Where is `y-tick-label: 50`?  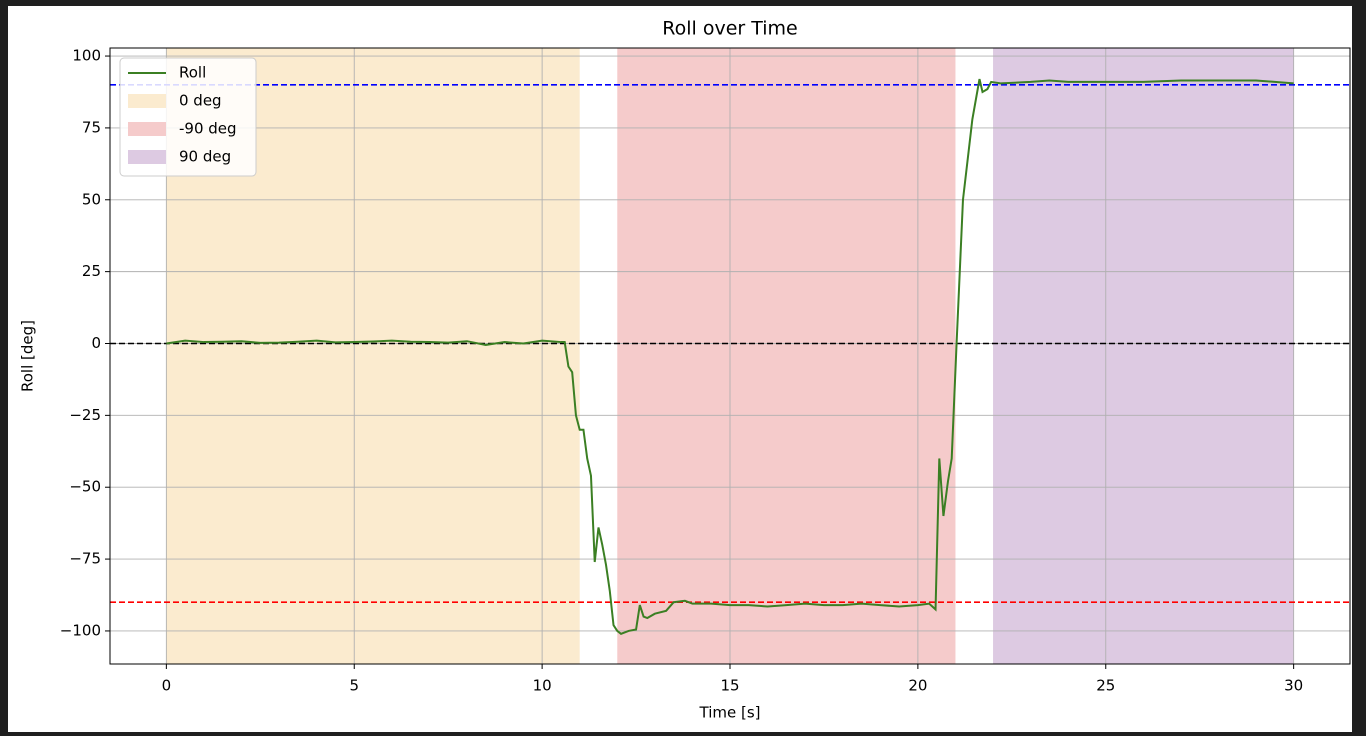 y-tick-label: 50 is located at coordinates (91, 199).